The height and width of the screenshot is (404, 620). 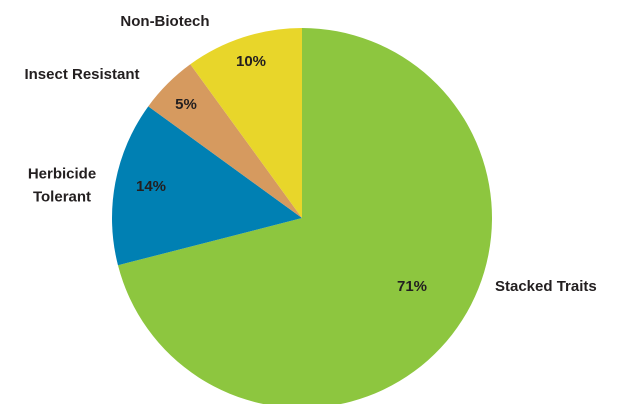 I want to click on category-label: Non-Biotech, so click(x=164, y=21).